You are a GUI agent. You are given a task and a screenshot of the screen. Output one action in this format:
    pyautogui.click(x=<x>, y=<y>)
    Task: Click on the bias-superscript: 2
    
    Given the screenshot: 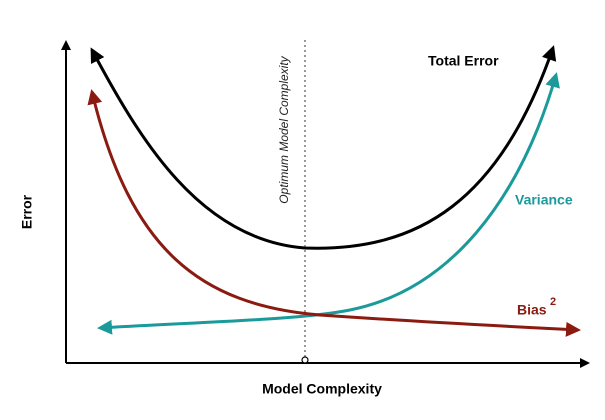 What is the action you would take?
    pyautogui.click(x=553, y=302)
    